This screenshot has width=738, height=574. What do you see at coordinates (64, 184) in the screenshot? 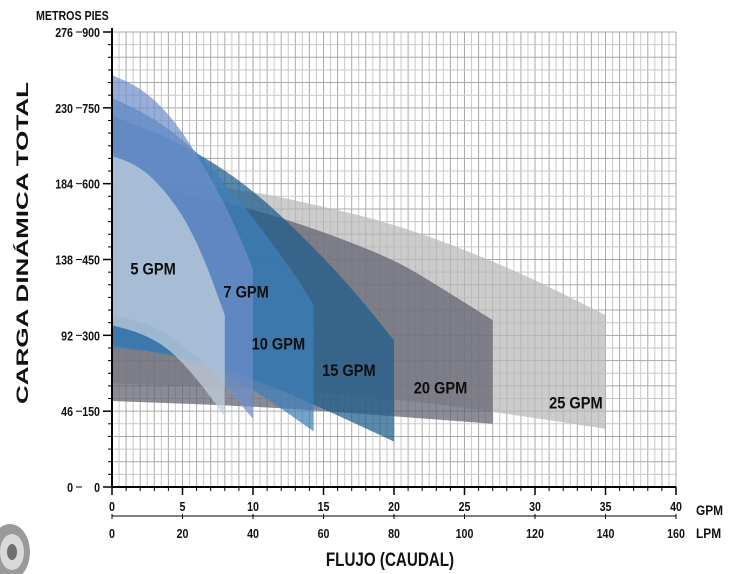
I see `y-tick-label-meters: 184` at bounding box center [64, 184].